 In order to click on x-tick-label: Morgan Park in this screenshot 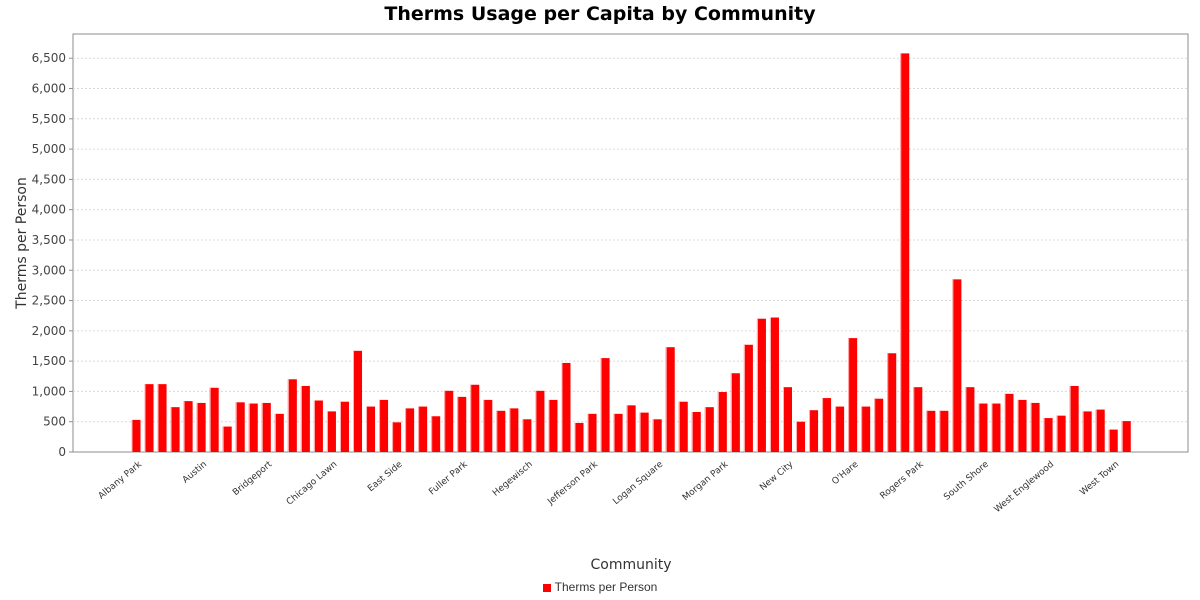, I will do `click(706, 481)`.